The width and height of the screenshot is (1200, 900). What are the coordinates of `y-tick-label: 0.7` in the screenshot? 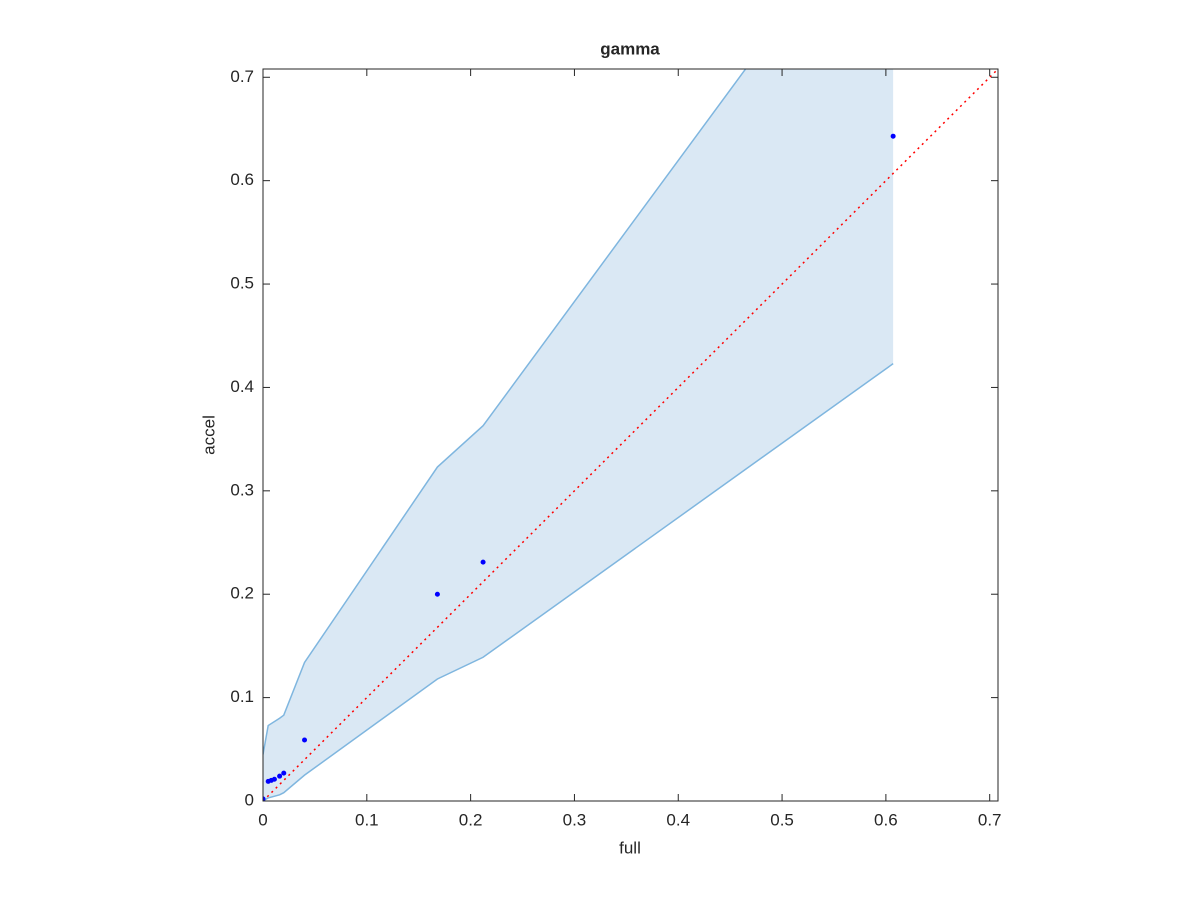 It's located at (242, 76).